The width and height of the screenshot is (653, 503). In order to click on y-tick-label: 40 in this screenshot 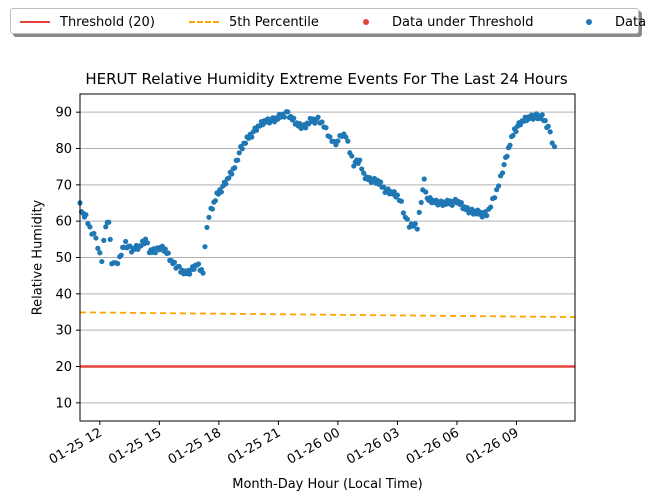, I will do `click(63, 294)`.